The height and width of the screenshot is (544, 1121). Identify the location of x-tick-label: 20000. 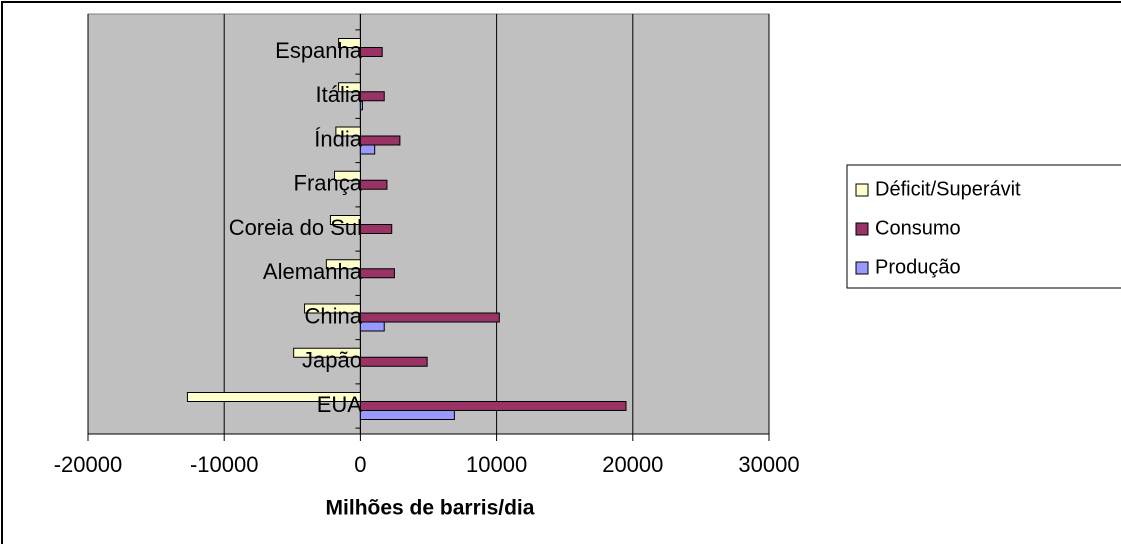
(632, 464).